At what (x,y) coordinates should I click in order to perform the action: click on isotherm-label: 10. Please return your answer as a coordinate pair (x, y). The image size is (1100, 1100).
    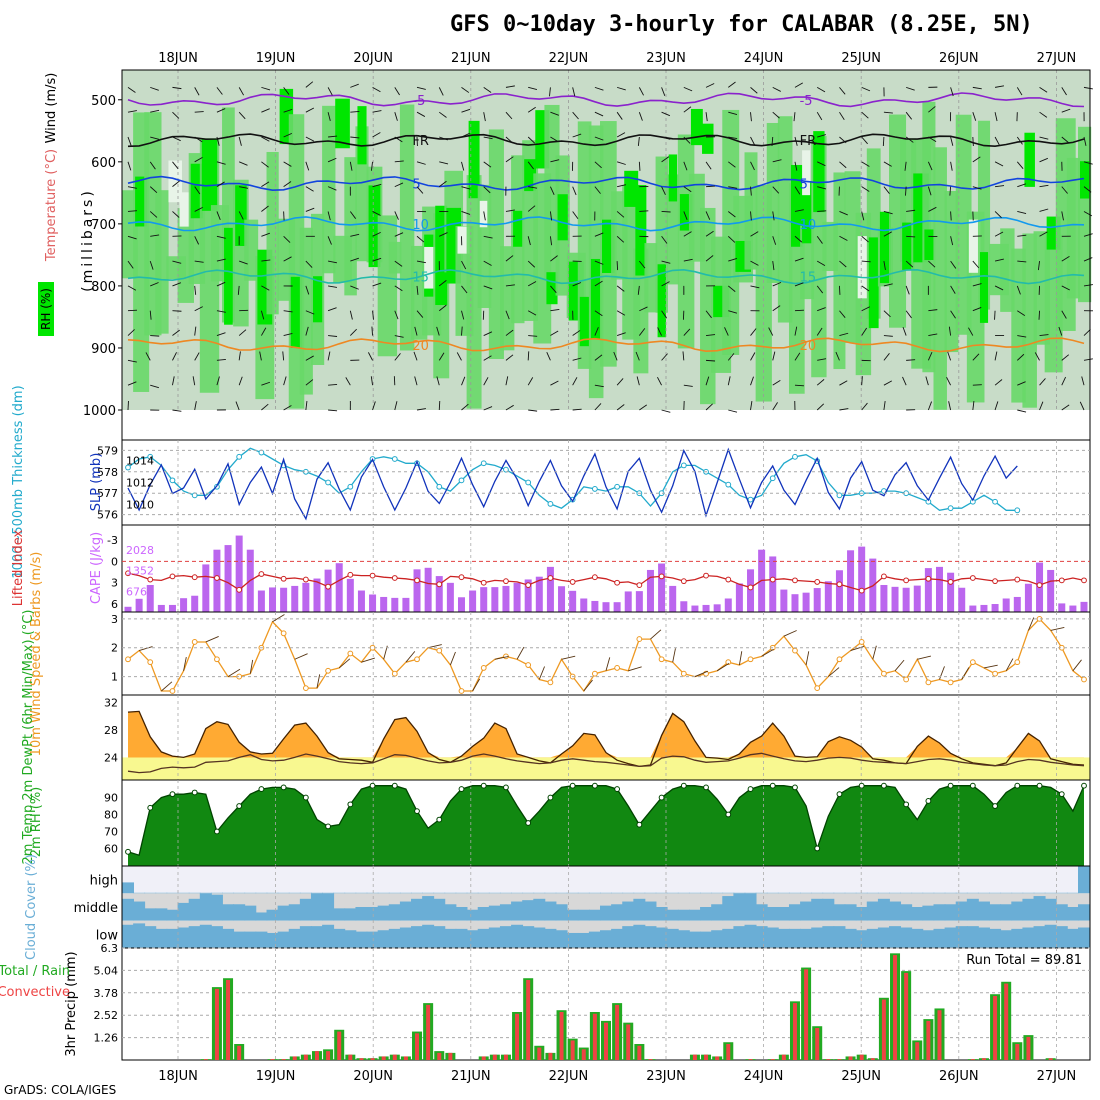
    Looking at the image, I should click on (420, 225).